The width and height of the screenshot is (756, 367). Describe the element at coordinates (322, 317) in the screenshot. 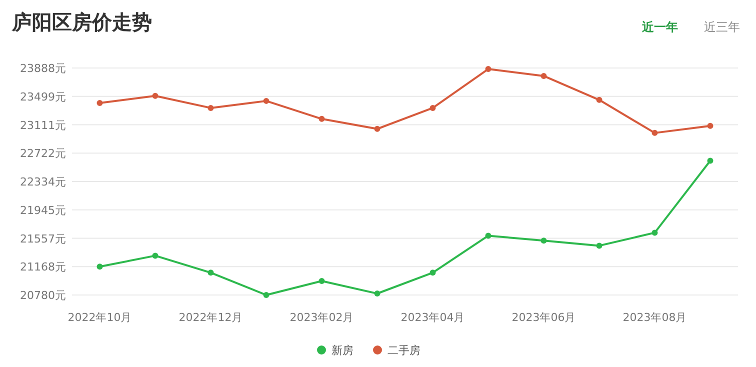

I see `x-tick-label: 2023年02月` at that location.